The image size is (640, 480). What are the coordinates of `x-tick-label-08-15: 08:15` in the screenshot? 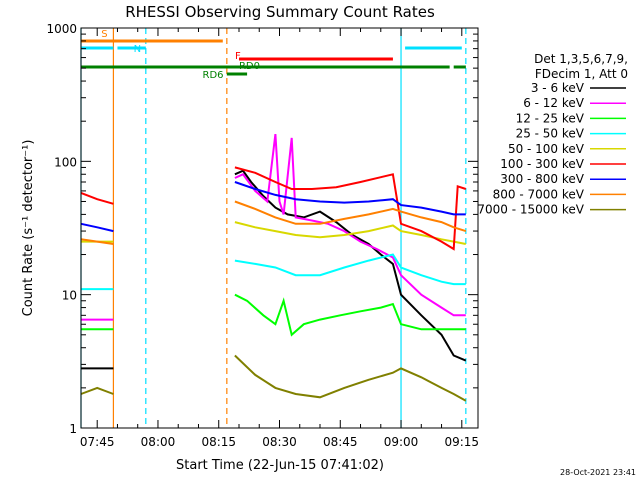 It's located at (218, 442).